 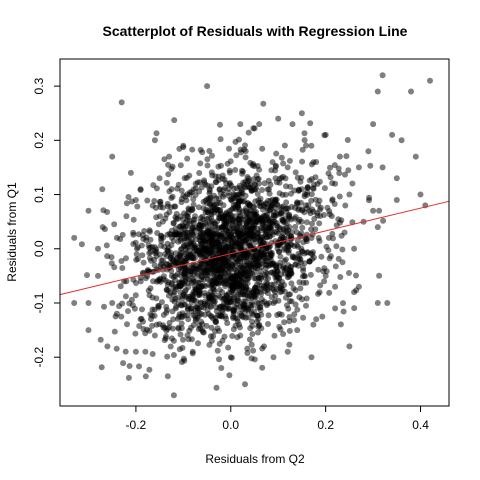 What do you see at coordinates (39, 302) in the screenshot?
I see `y-tick-label: -0.1` at bounding box center [39, 302].